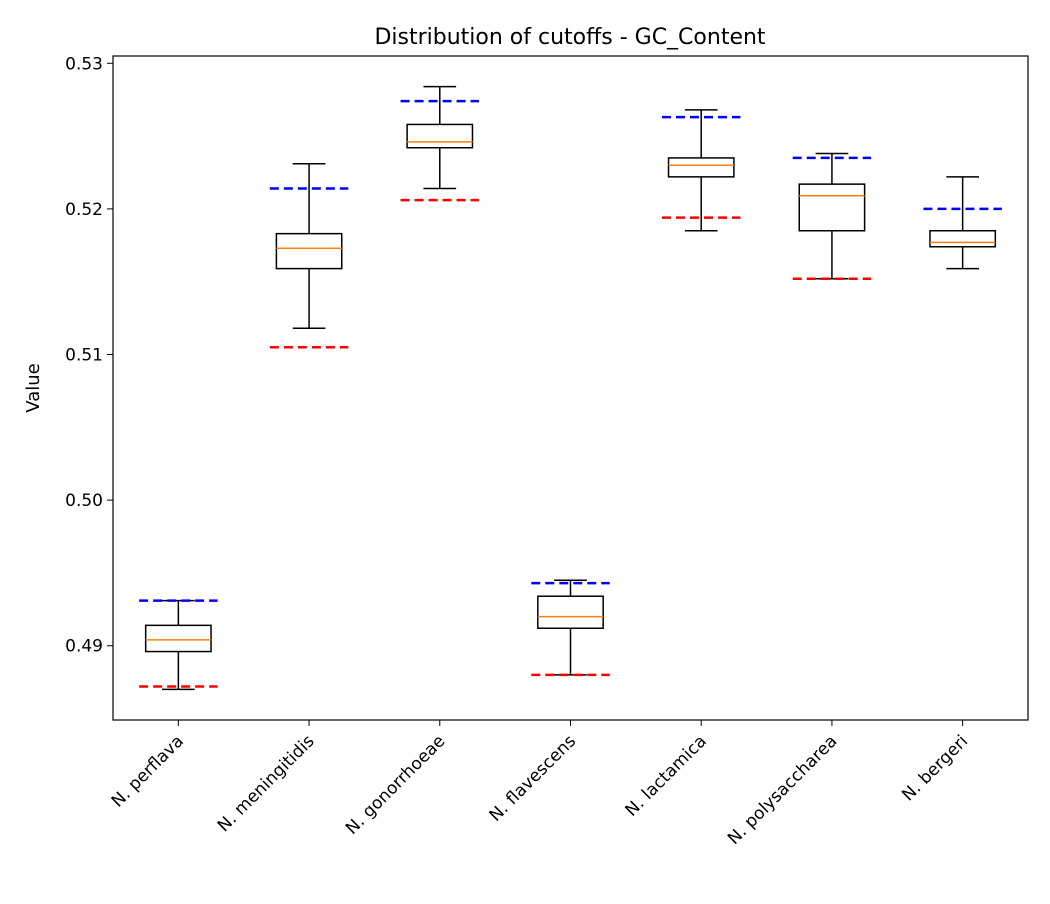 The height and width of the screenshot is (904, 1050). Describe the element at coordinates (395, 784) in the screenshot. I see `x-tick-label: N. gonorrhoeae` at that location.